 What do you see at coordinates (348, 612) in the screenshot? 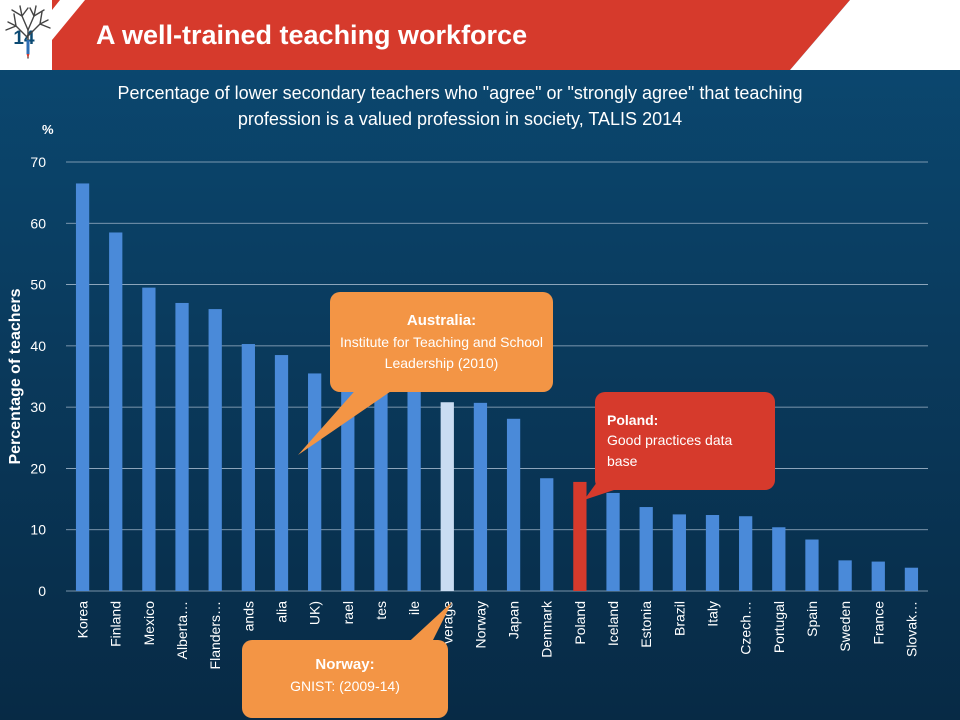
I see `x-tick-label: rael` at bounding box center [348, 612].